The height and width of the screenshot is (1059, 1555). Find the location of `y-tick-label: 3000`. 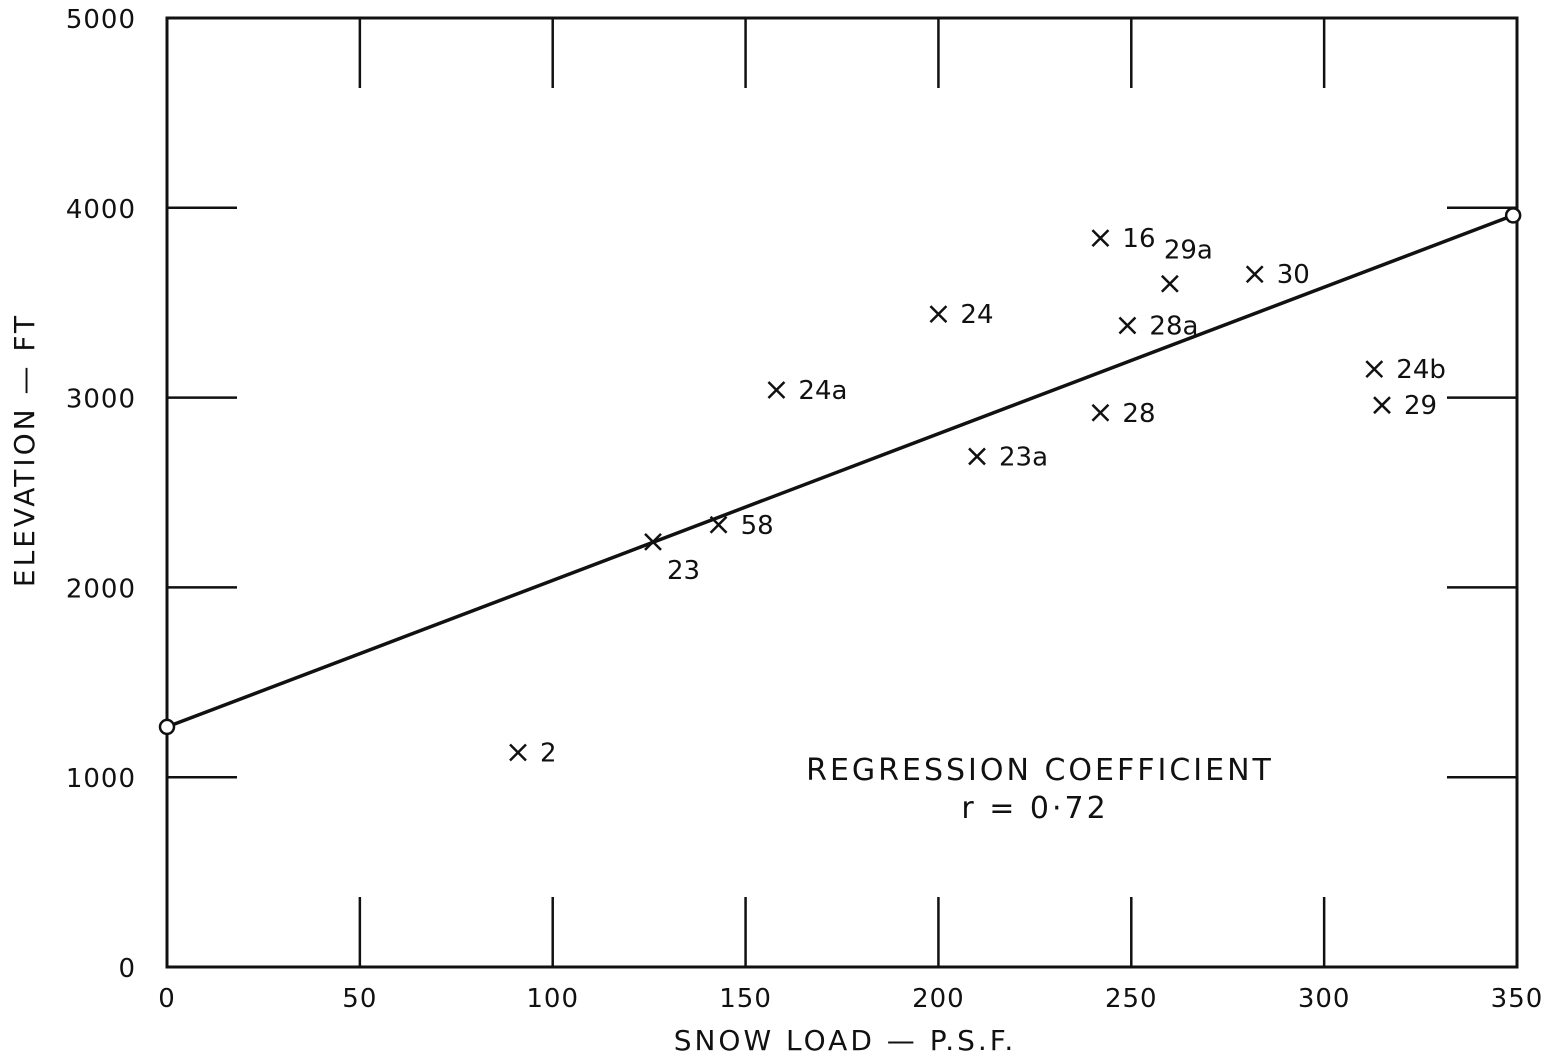

y-tick-label: 3000 is located at coordinates (101, 400).